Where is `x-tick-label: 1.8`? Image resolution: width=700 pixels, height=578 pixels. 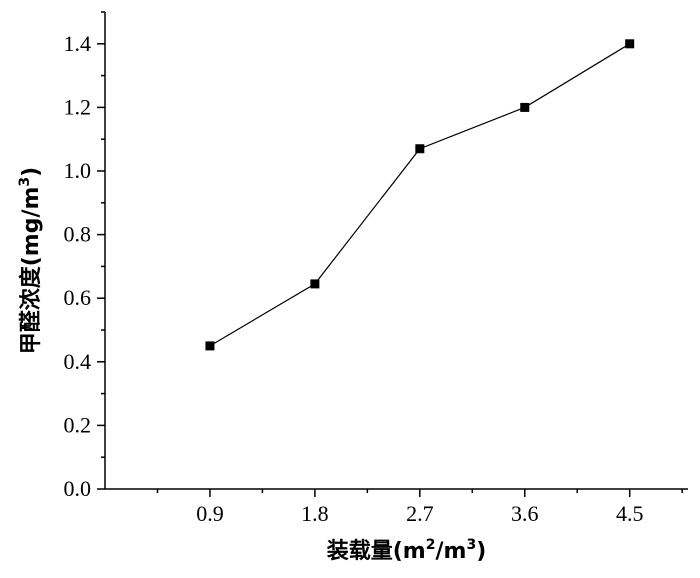
x-tick-label: 1.8 is located at coordinates (315, 513).